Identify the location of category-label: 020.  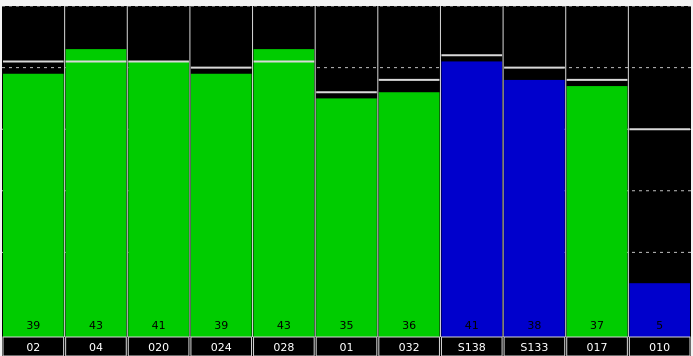
(158, 347).